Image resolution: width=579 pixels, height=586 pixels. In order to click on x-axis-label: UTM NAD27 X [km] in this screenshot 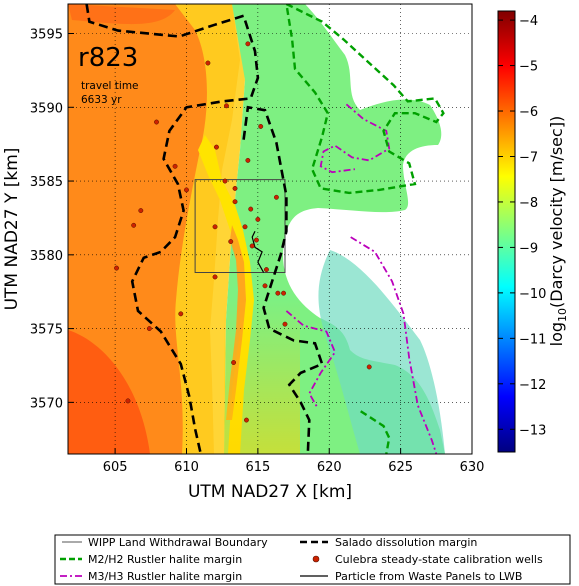, I will do `click(270, 492)`.